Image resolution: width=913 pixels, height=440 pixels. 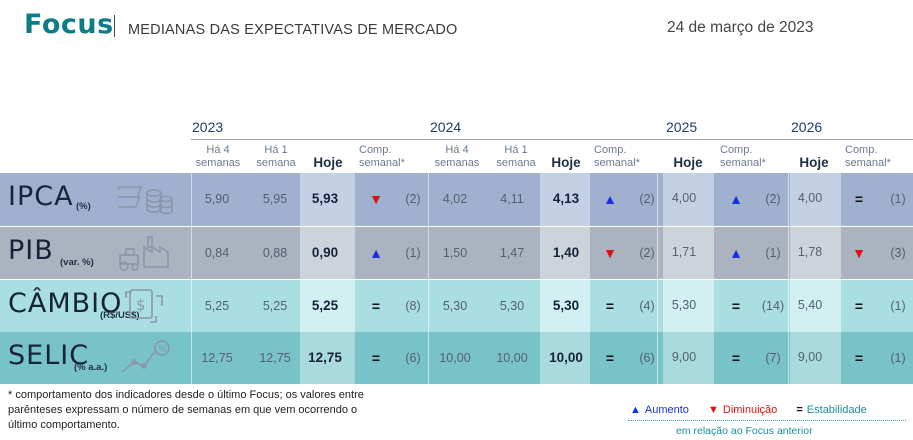 What do you see at coordinates (91, 367) in the screenshot?
I see `indicator-unit: (% a.a.)` at bounding box center [91, 367].